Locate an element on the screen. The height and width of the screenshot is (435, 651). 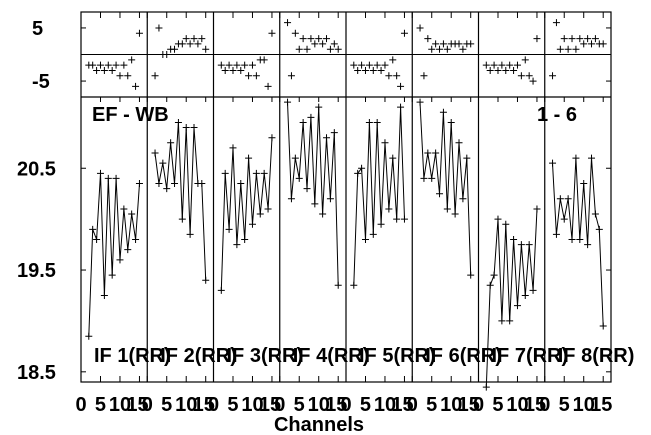
if-label: IF 7(RR) is located at coordinates (530, 356).